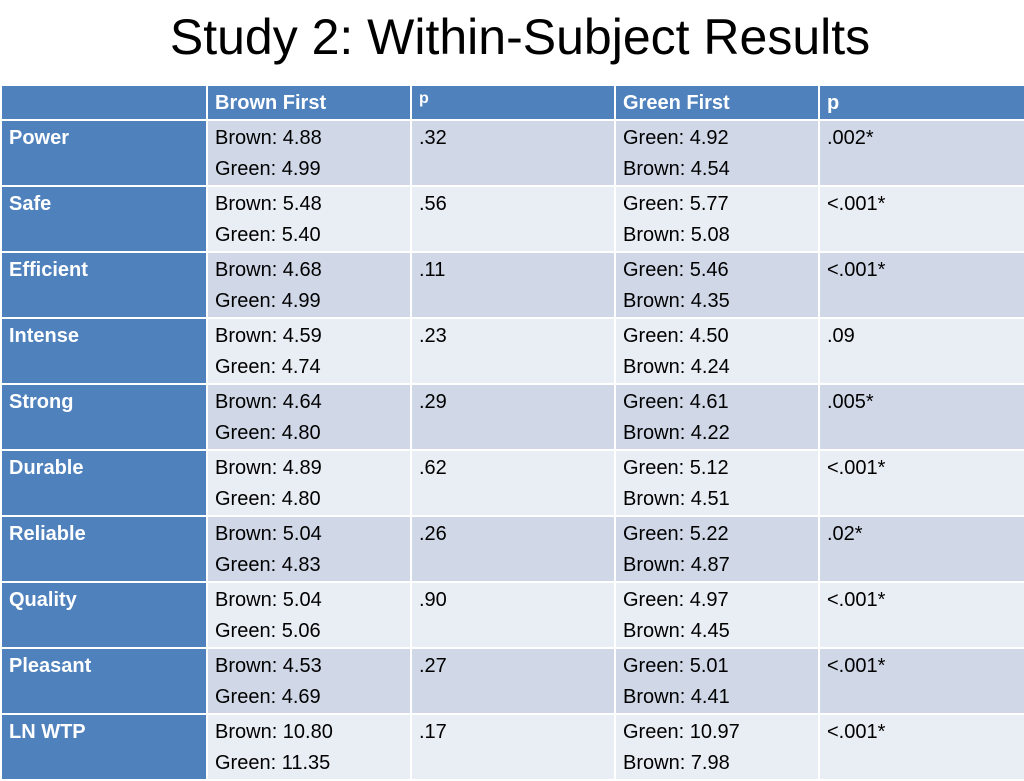 The width and height of the screenshot is (1024, 781). I want to click on p-value-brown-first-cell: .27, so click(513, 681).